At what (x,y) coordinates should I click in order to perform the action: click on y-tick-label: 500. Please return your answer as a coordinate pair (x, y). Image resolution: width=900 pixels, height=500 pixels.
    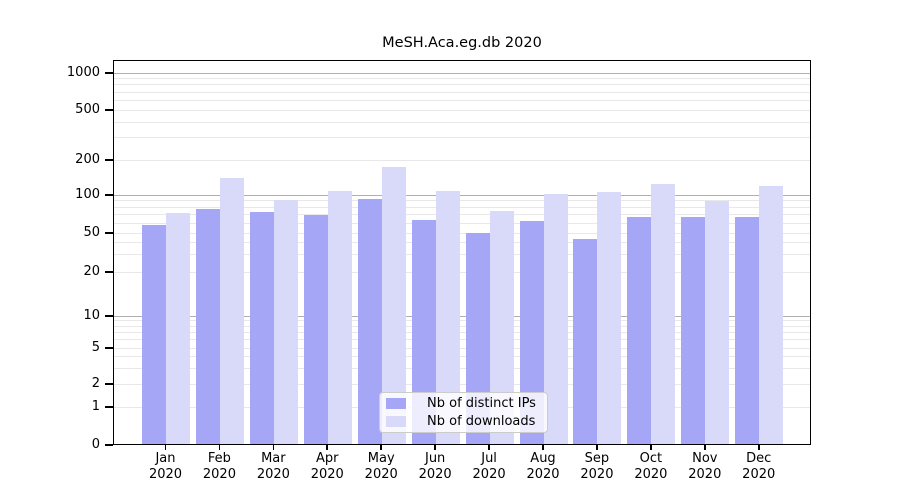
    Looking at the image, I should click on (87, 109).